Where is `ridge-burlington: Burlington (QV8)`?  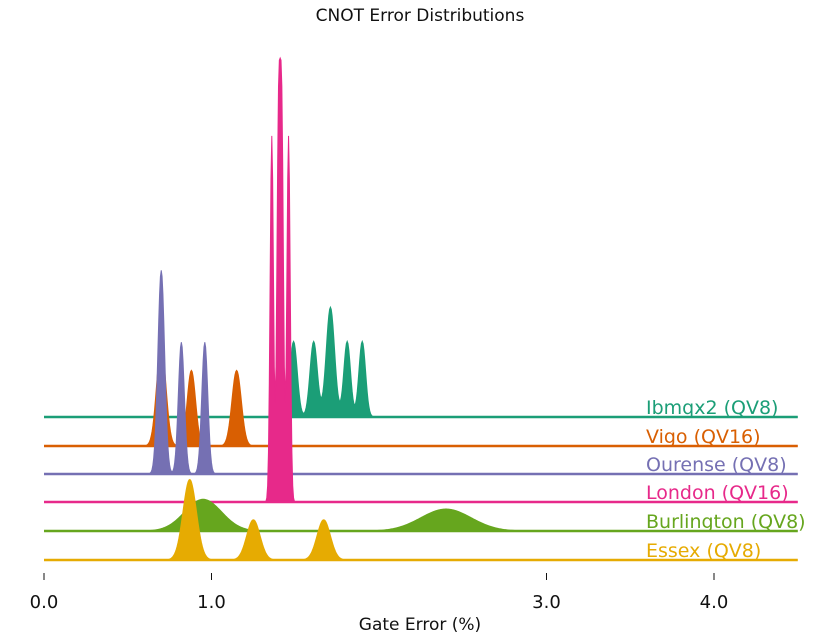
ridge-burlington: Burlington (QV8) is located at coordinates (425, 515).